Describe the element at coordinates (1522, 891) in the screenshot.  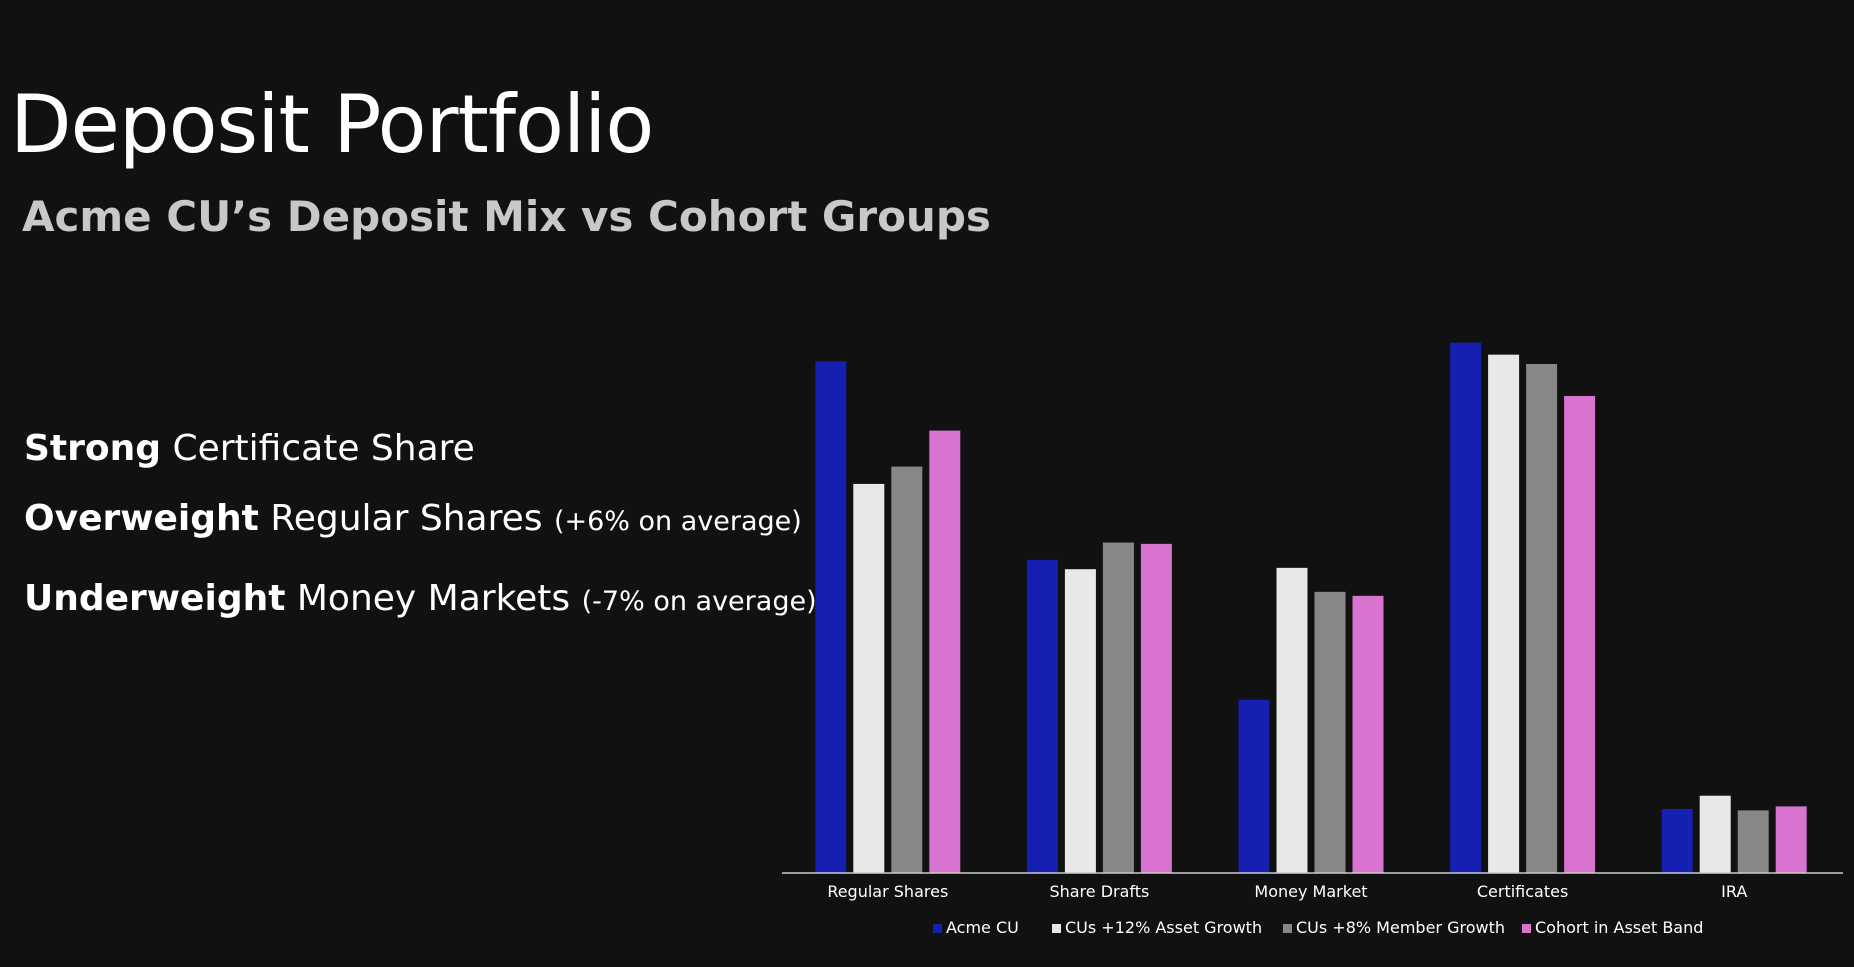
I see `x-tick-label: Certificates` at that location.